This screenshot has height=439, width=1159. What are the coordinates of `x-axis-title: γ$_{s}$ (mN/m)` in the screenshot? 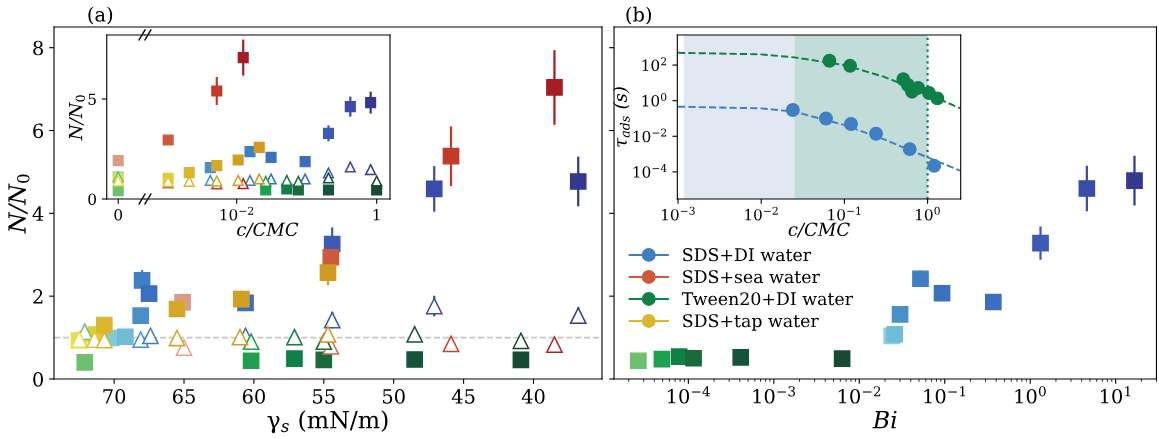 It's located at (327, 422).